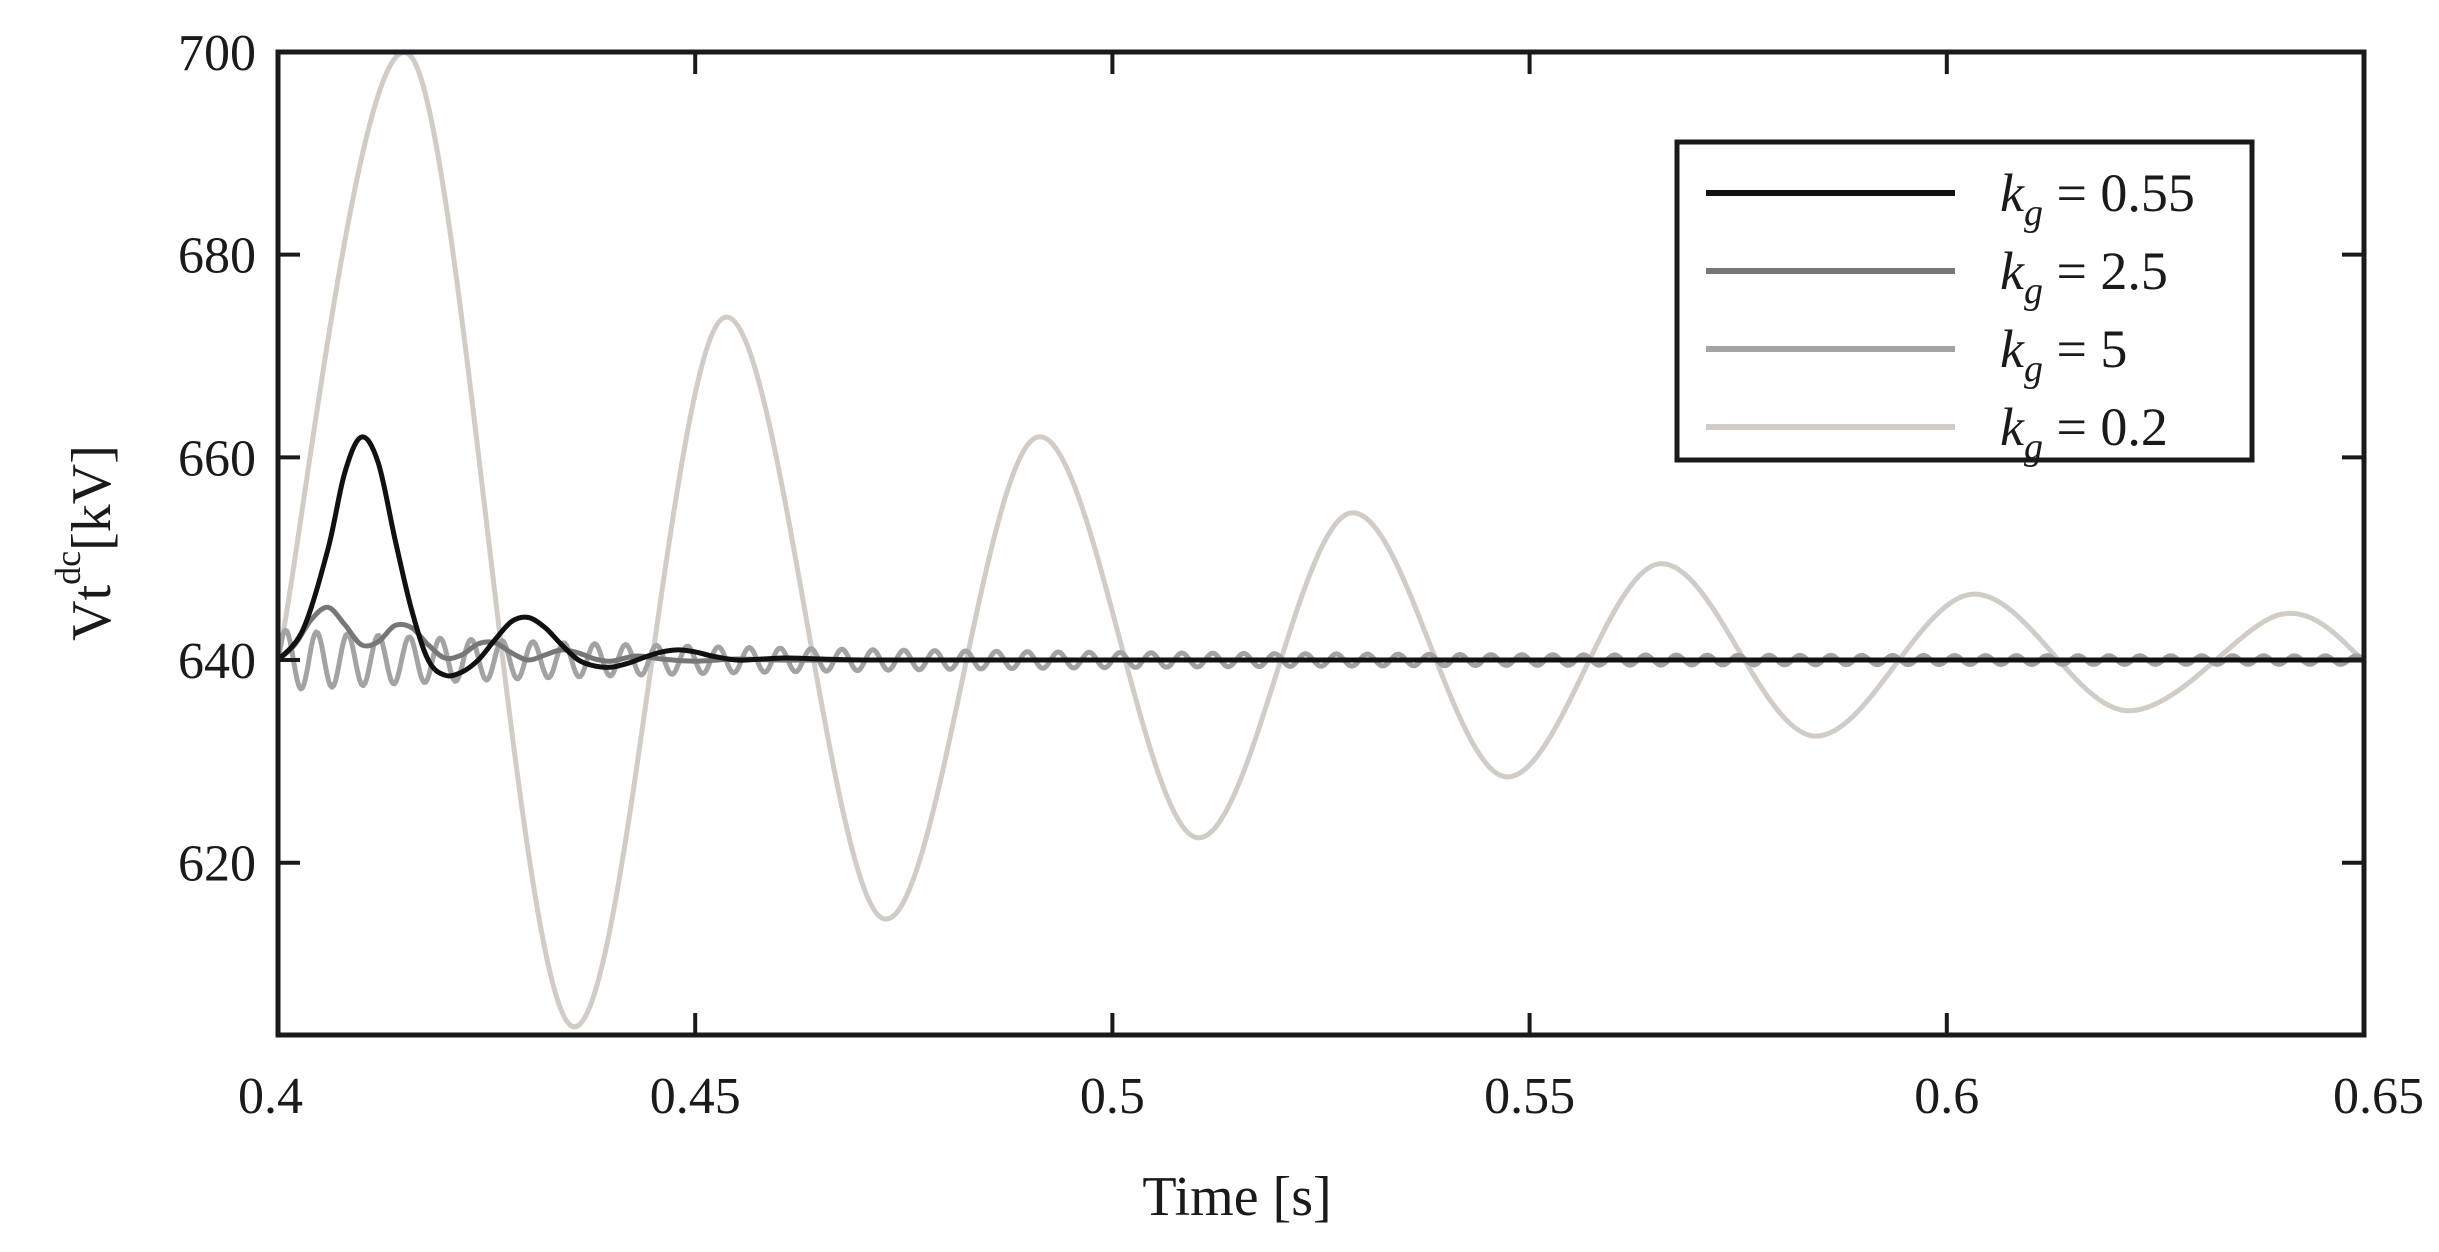  I want to click on x-tick-label: 0.5, so click(1112, 1096).